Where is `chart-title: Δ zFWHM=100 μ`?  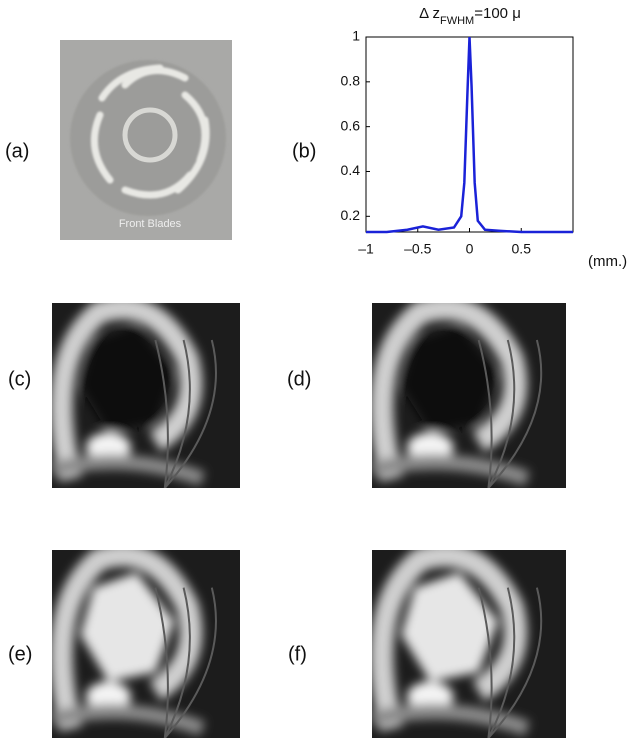 chart-title: Δ zFWHM=100 μ is located at coordinates (470, 16).